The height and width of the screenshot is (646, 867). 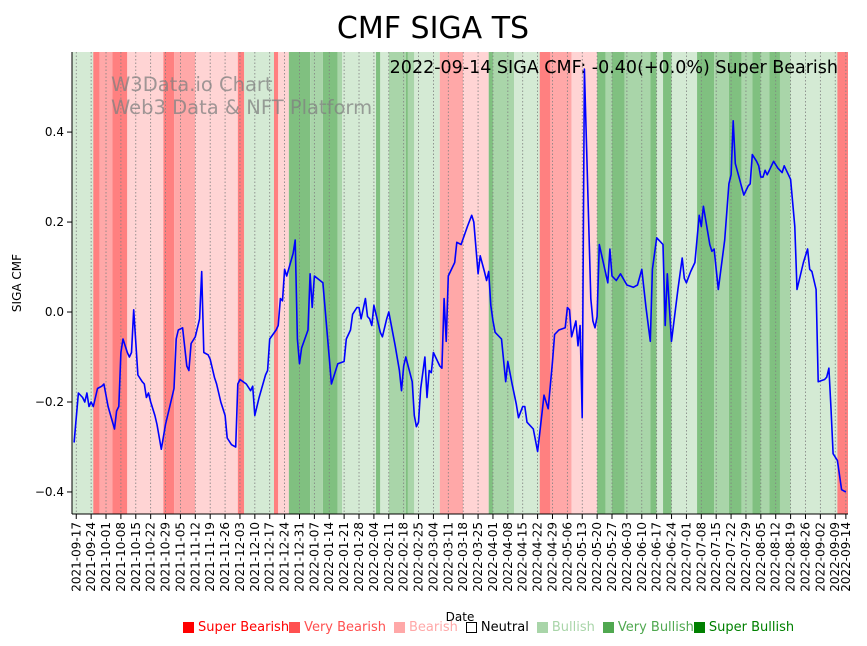 I want to click on legend-item: Very Bearish, so click(x=341, y=627).